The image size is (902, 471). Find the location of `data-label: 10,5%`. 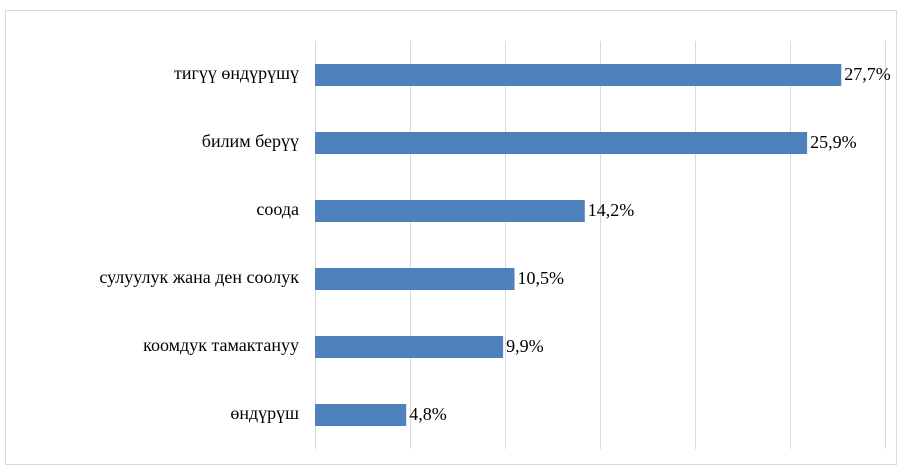

data-label: 10,5% is located at coordinates (541, 278).